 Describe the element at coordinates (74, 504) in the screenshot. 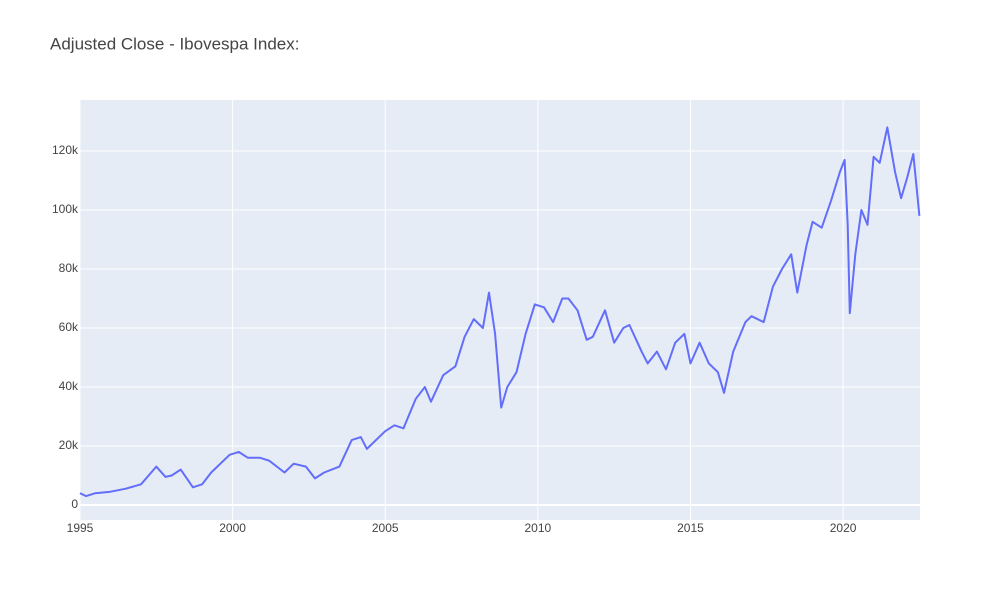

I see `y-tick-label: 0` at that location.